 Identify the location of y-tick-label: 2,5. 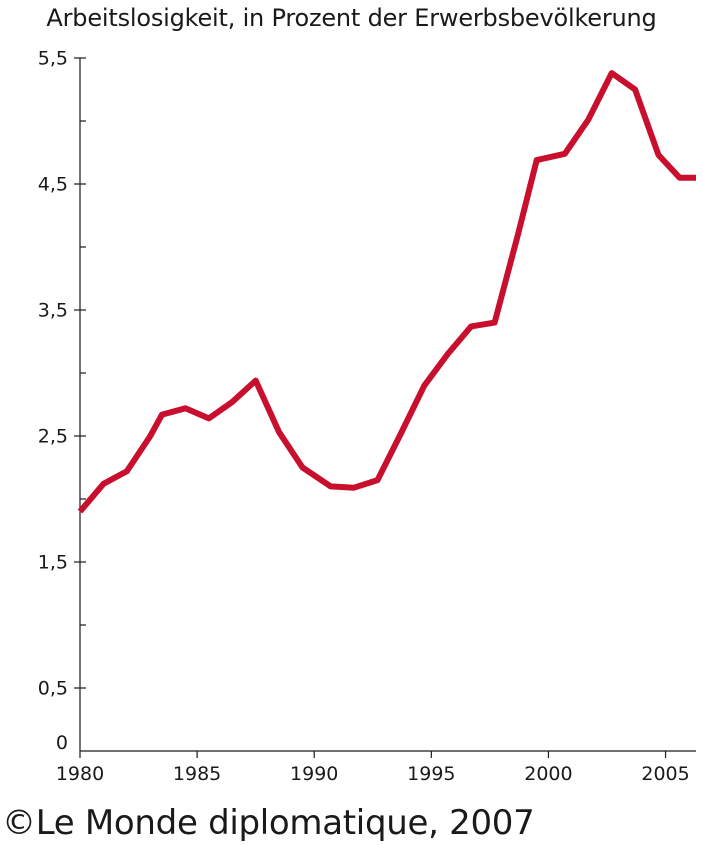
(53, 437).